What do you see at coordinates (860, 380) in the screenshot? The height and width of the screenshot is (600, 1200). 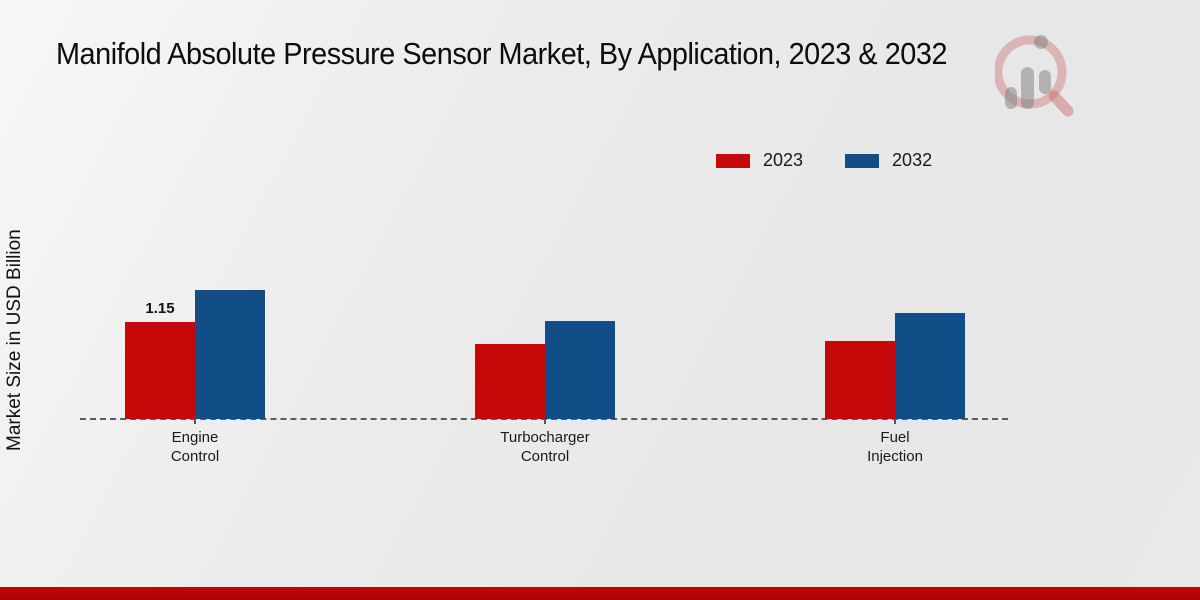 I see `bar-2023-fuel-injection` at bounding box center [860, 380].